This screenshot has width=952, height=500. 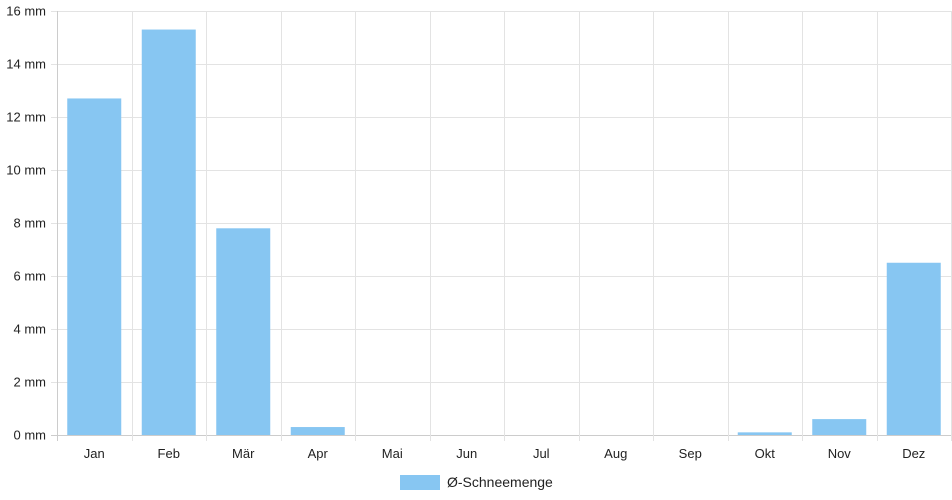 What do you see at coordinates (615, 453) in the screenshot?
I see `x-tick-label: Aug` at bounding box center [615, 453].